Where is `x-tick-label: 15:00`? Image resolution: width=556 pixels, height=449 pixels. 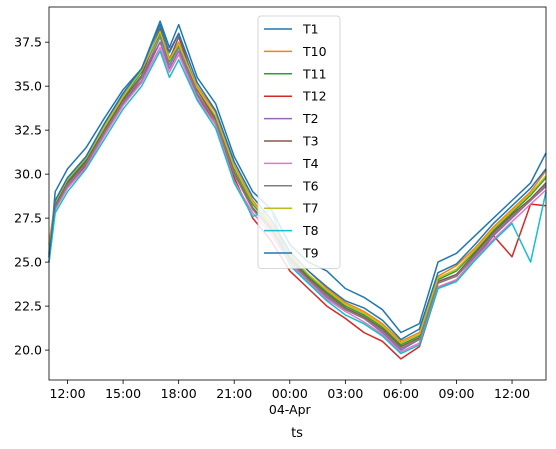
x-tick-label: 15:00 is located at coordinates (123, 393).